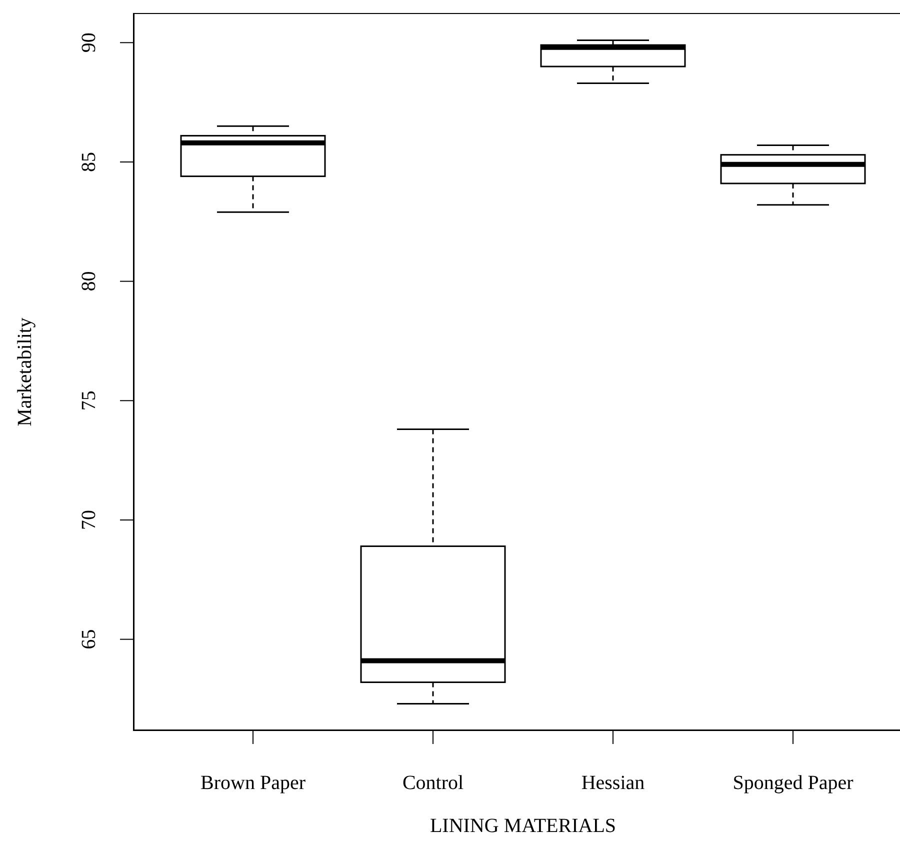 Image resolution: width=900 pixels, height=858 pixels. Describe the element at coordinates (523, 826) in the screenshot. I see `x-axis-title: LINING MATERIALS` at that location.